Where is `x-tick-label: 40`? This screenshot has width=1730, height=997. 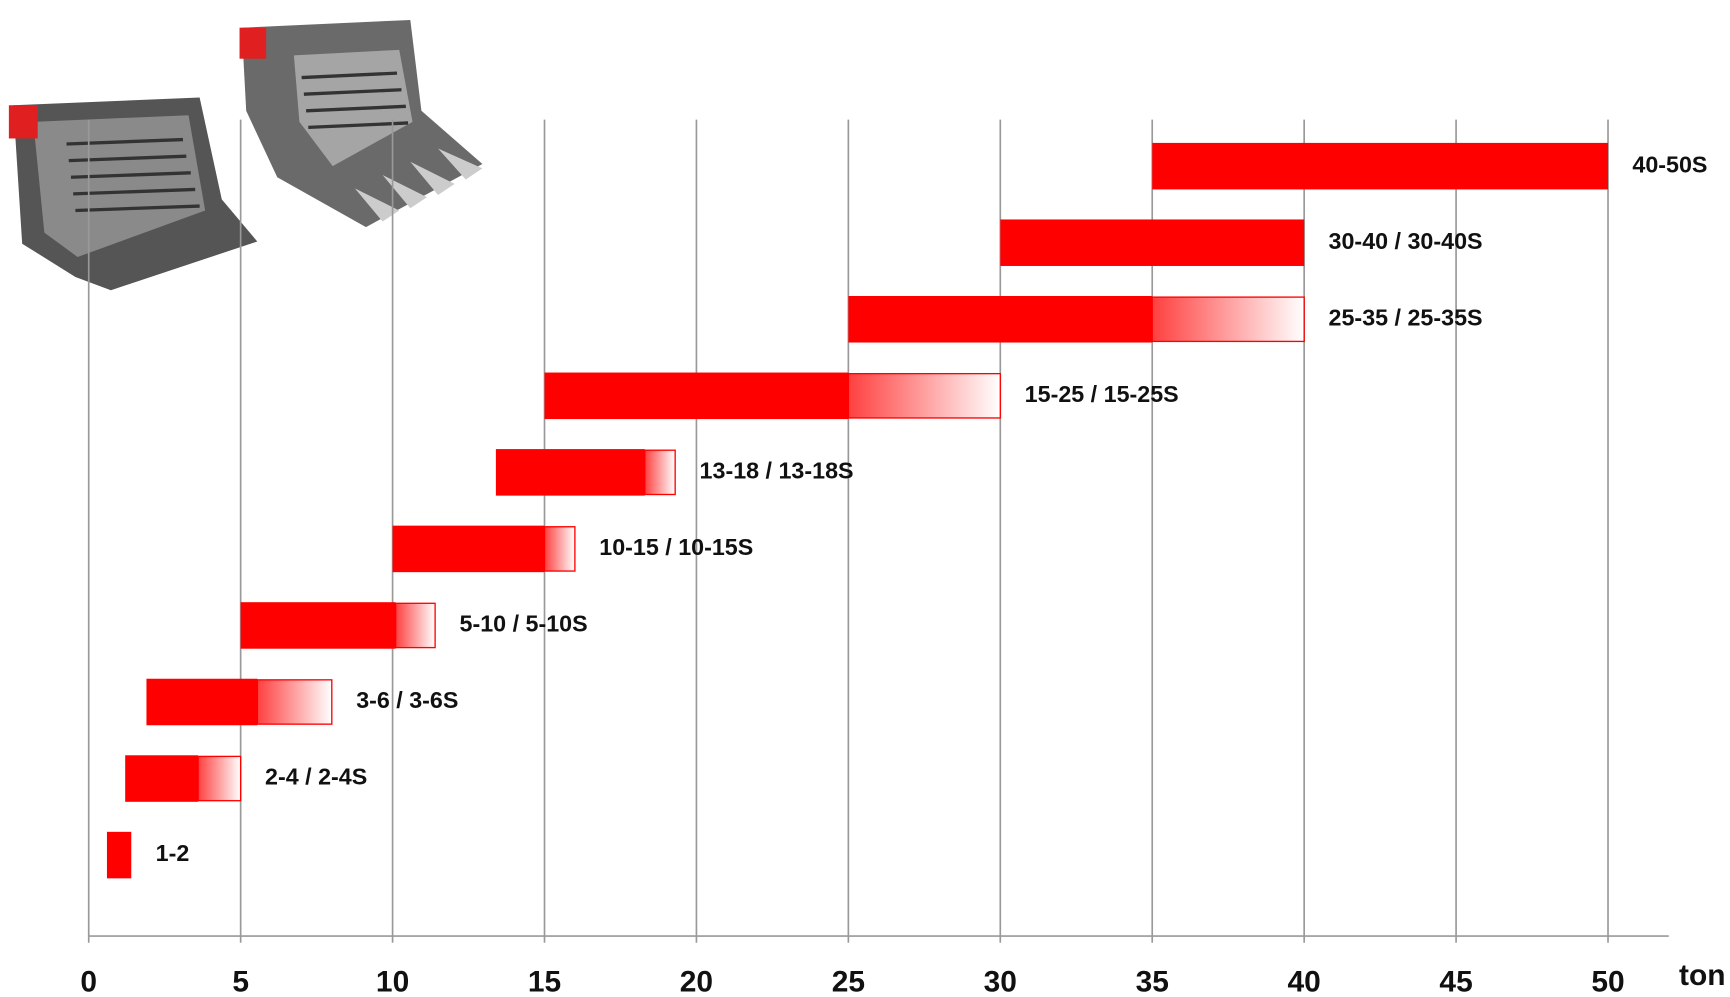 x-tick-label: 40 is located at coordinates (1304, 981).